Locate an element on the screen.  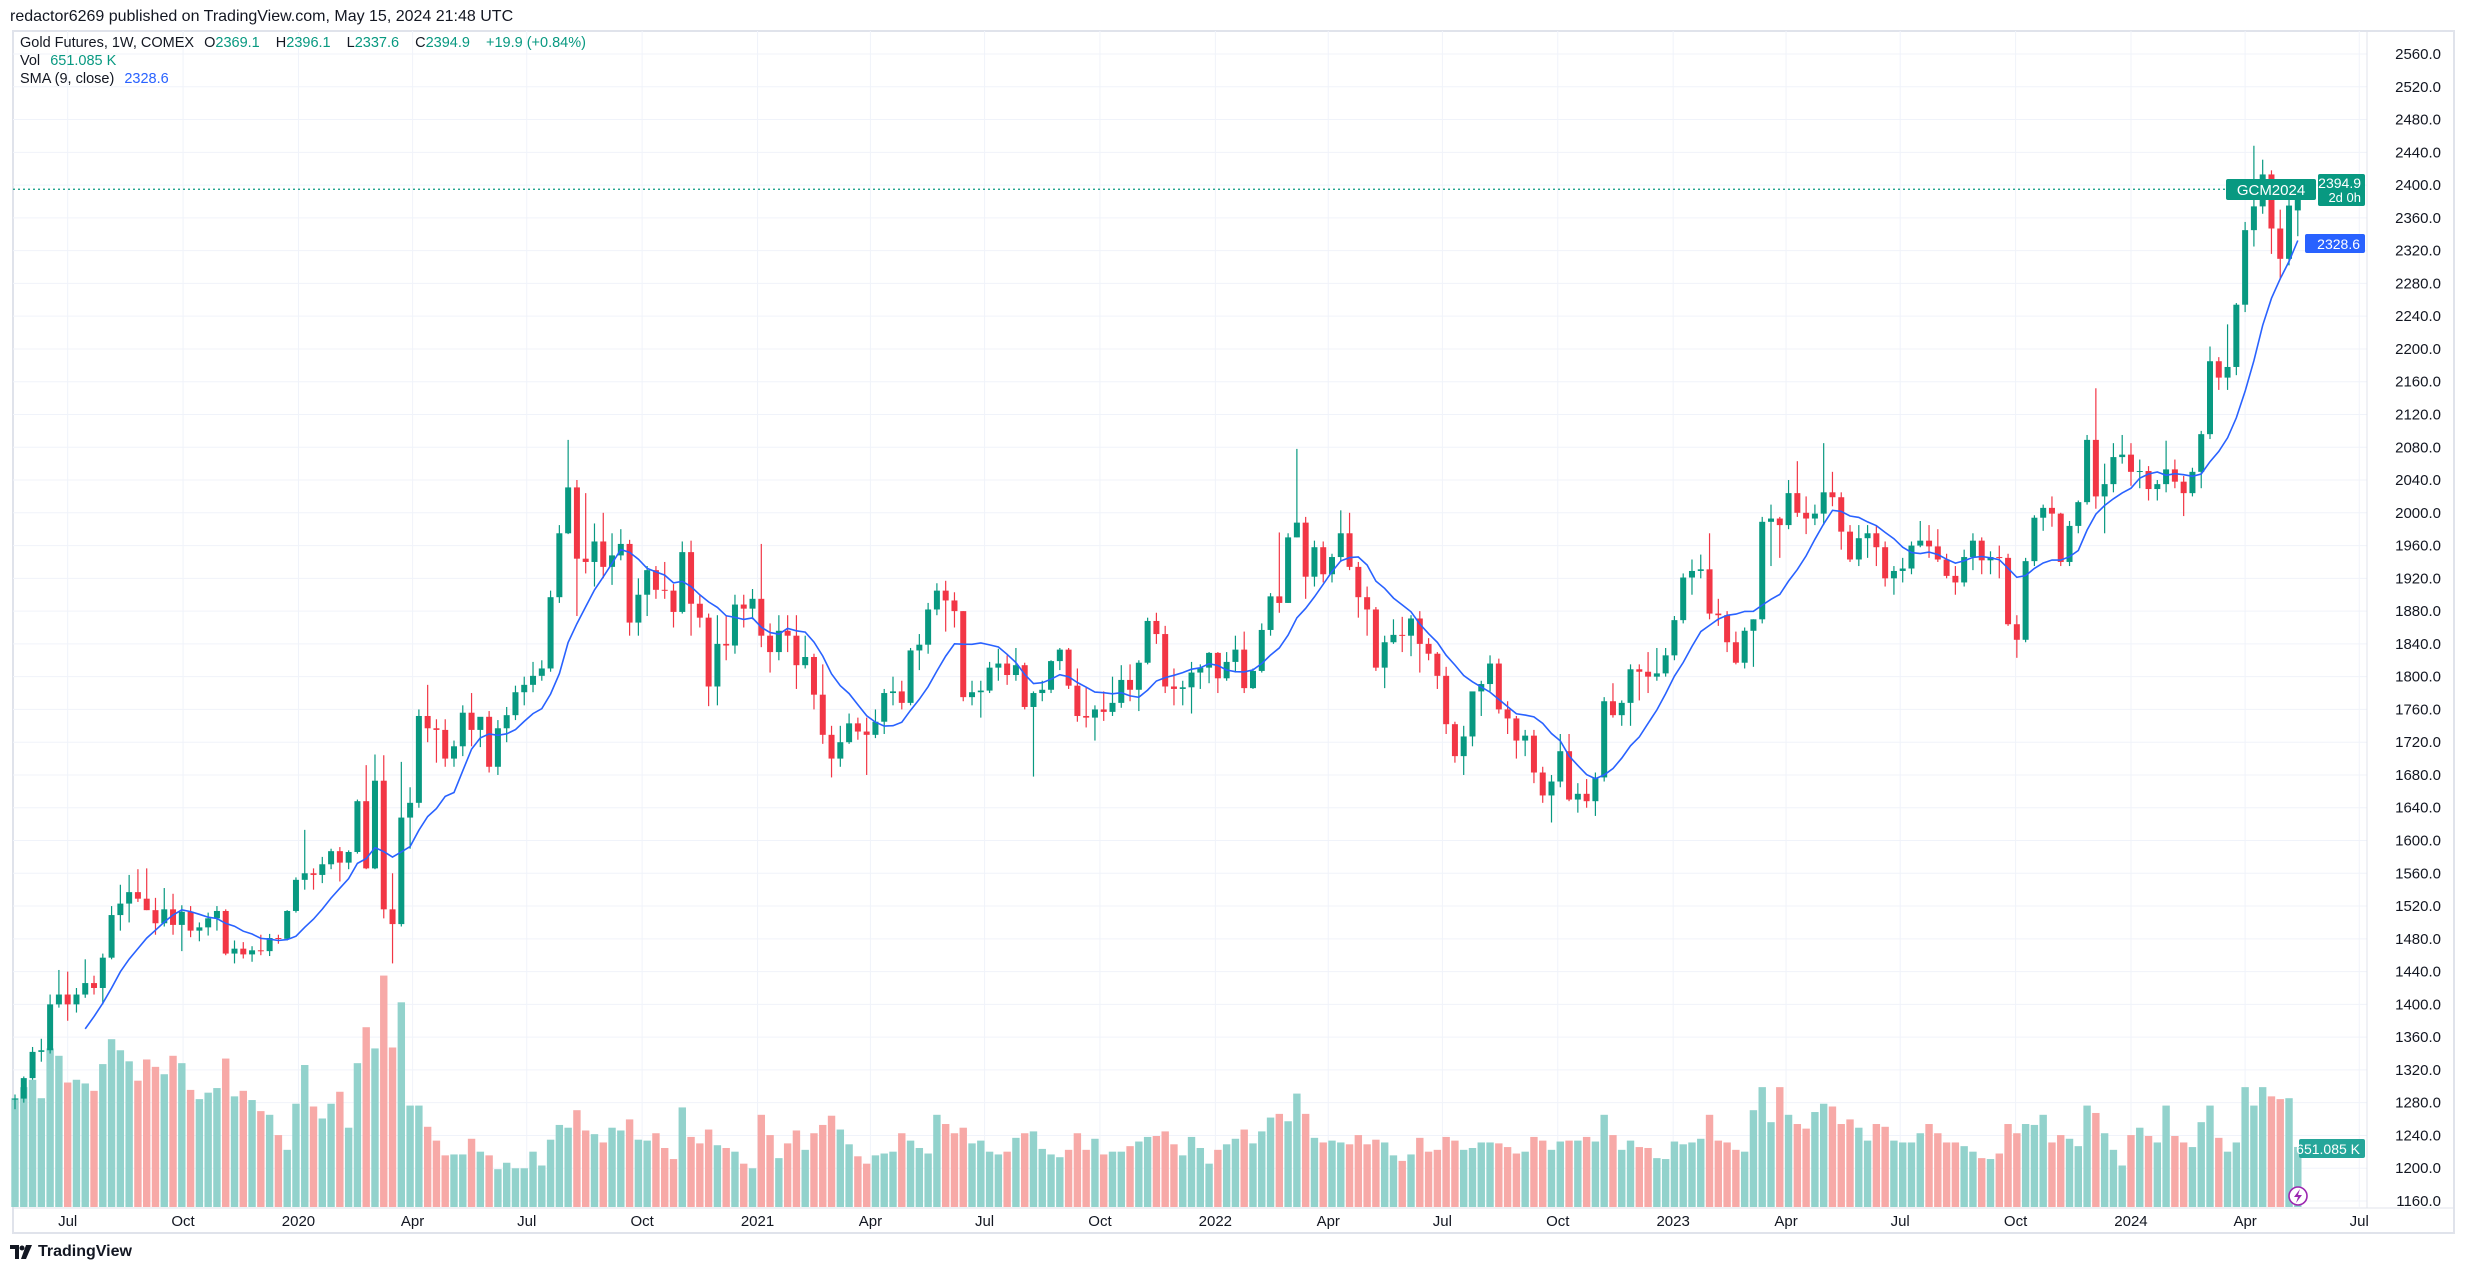
sma-tag: 2328.6 is located at coordinates (2338, 244).